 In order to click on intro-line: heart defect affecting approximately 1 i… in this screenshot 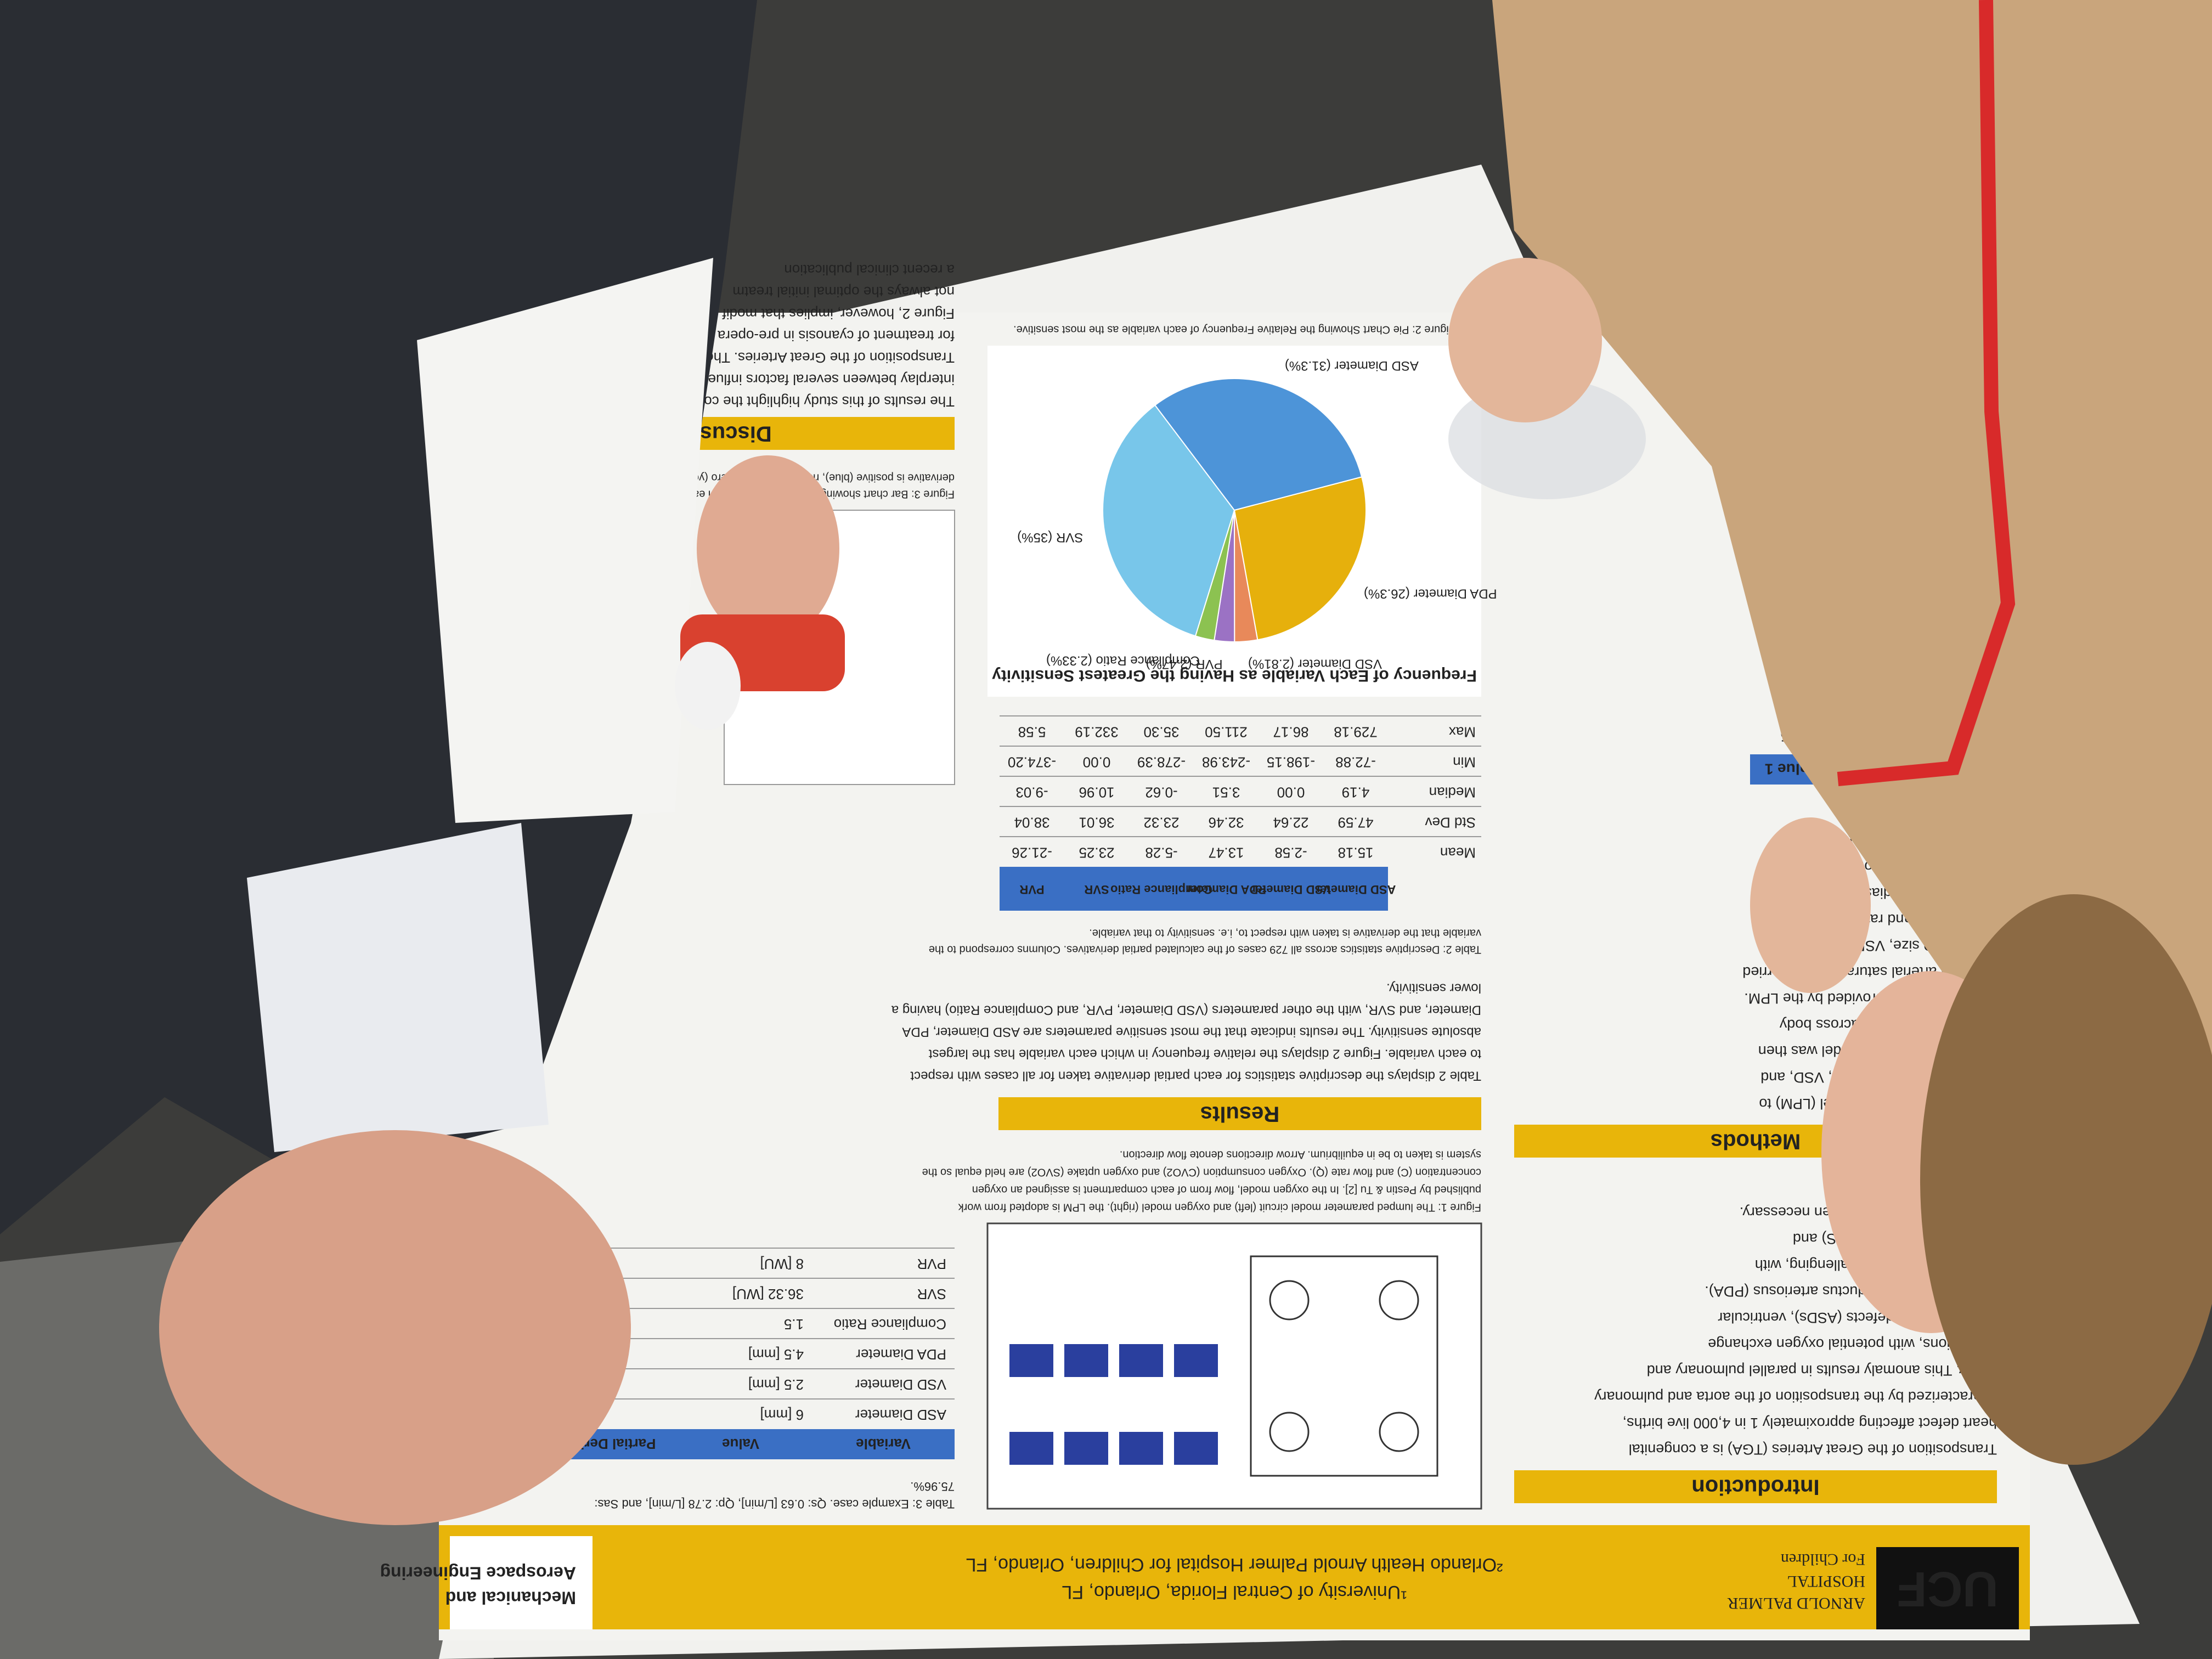, I will do `click(1810, 1423)`.